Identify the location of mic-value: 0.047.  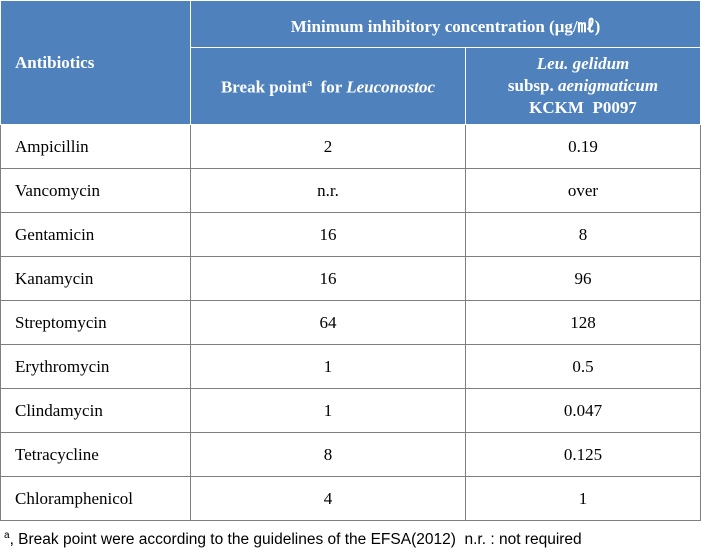
(583, 410).